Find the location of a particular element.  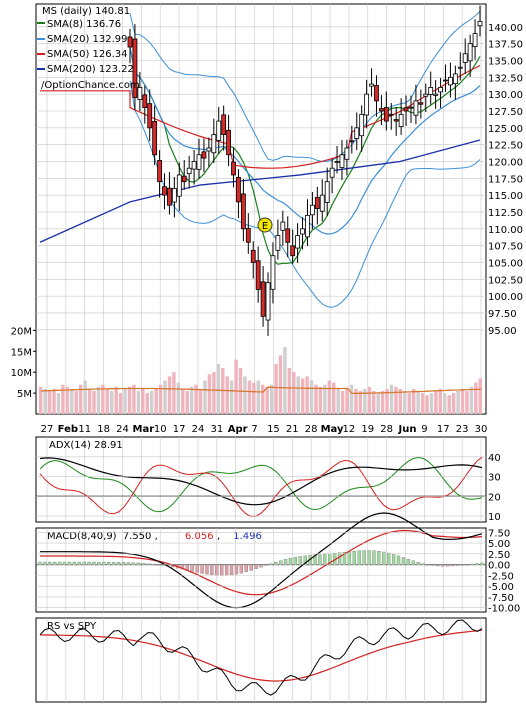

macd-value: 7.550 is located at coordinates (137, 536).